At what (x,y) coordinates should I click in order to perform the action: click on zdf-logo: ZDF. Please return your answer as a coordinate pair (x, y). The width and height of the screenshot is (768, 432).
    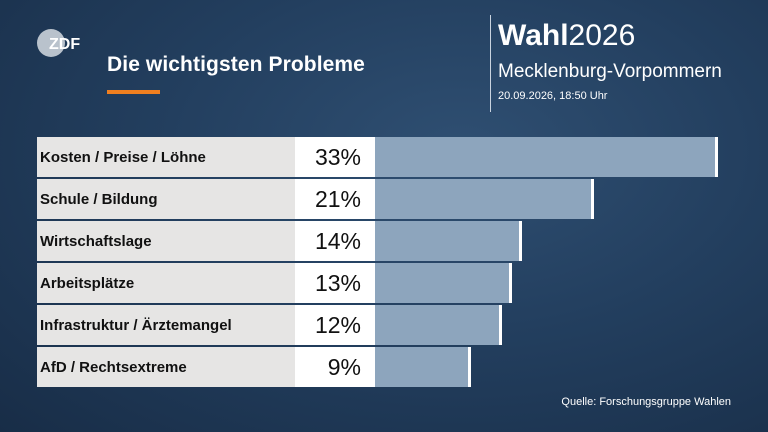
    Looking at the image, I should click on (58, 43).